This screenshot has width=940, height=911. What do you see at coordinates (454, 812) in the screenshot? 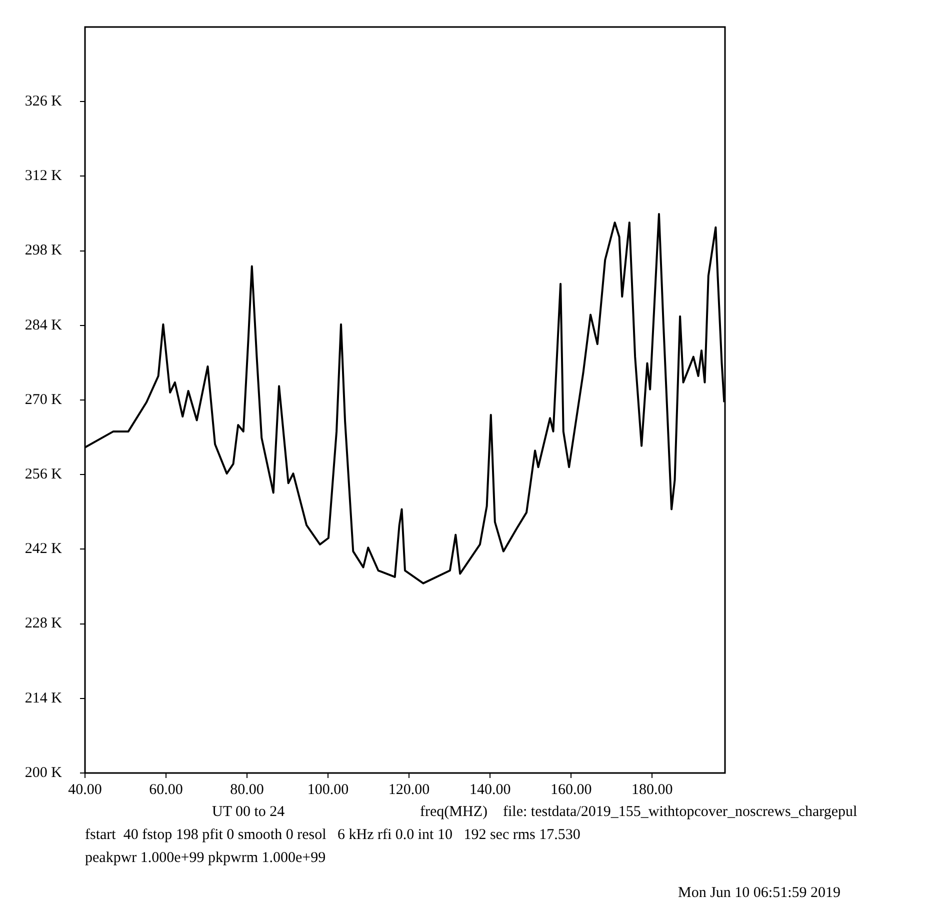
I see `x-axis-title: freq(MHZ)` at bounding box center [454, 812].